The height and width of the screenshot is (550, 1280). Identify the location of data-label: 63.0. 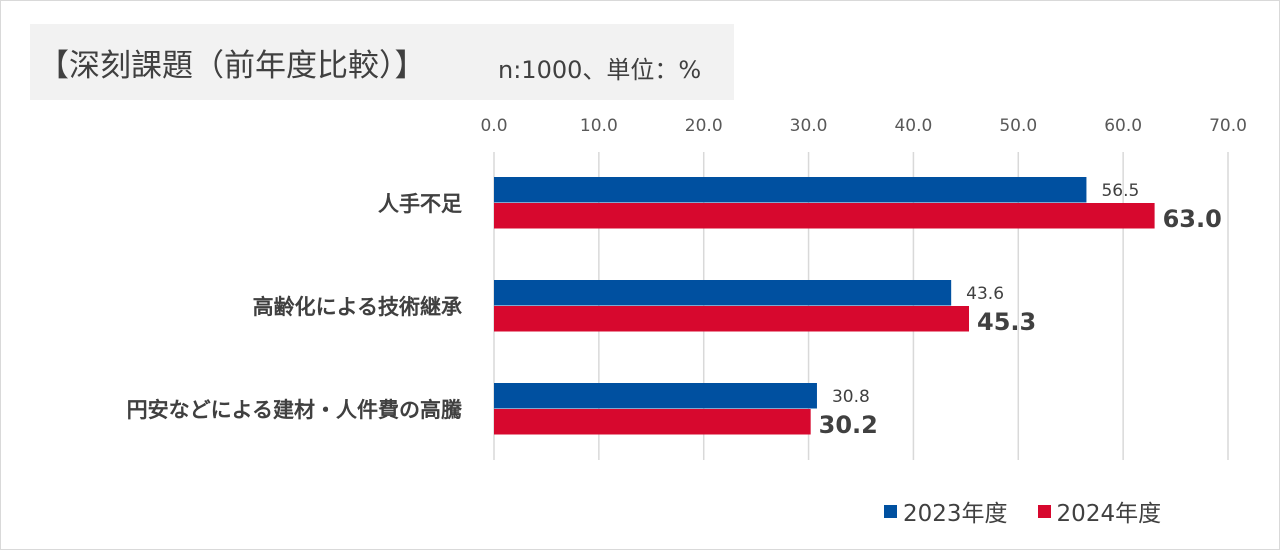
(1192, 219).